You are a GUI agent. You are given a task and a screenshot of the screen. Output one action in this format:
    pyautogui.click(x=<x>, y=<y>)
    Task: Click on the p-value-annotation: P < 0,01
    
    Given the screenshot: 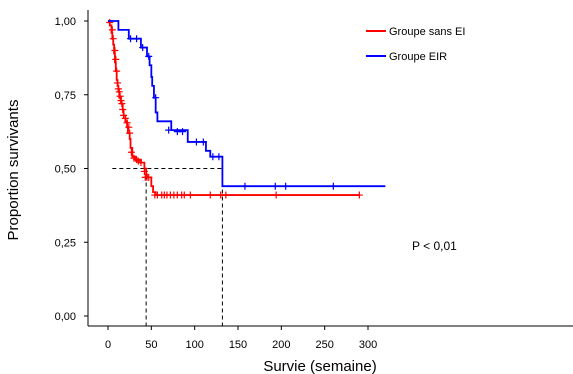 What is the action you would take?
    pyautogui.click(x=434, y=246)
    